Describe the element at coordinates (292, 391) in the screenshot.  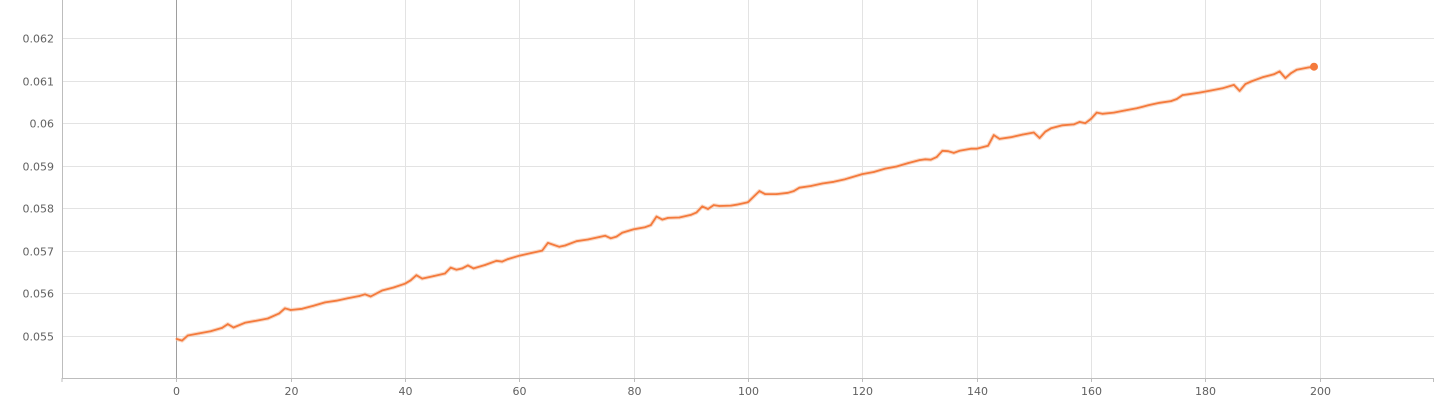
I see `x-tick-label: 20` at that location.